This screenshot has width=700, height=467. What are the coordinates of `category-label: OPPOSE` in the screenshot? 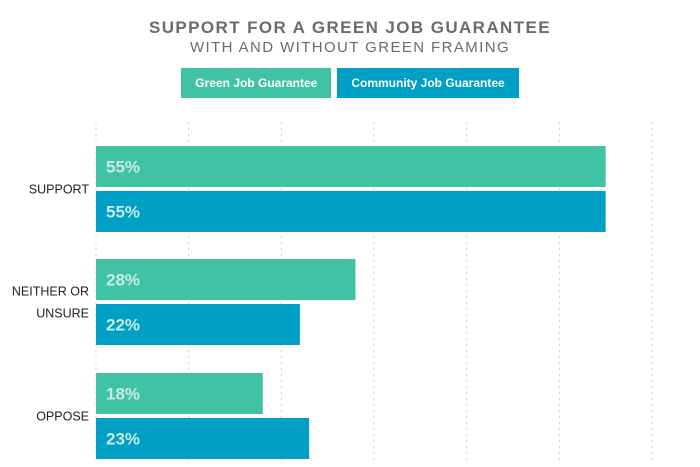 It's located at (62, 417).